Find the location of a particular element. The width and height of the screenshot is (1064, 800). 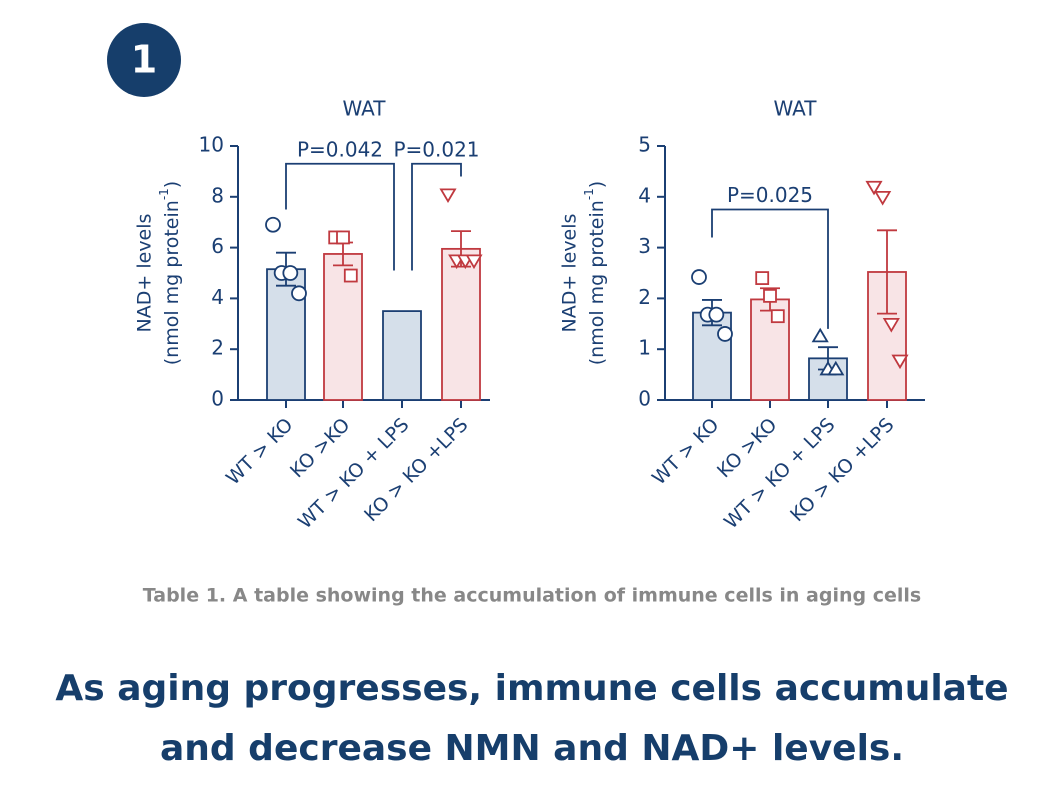

y-tick-label: 6 is located at coordinates (217, 246).